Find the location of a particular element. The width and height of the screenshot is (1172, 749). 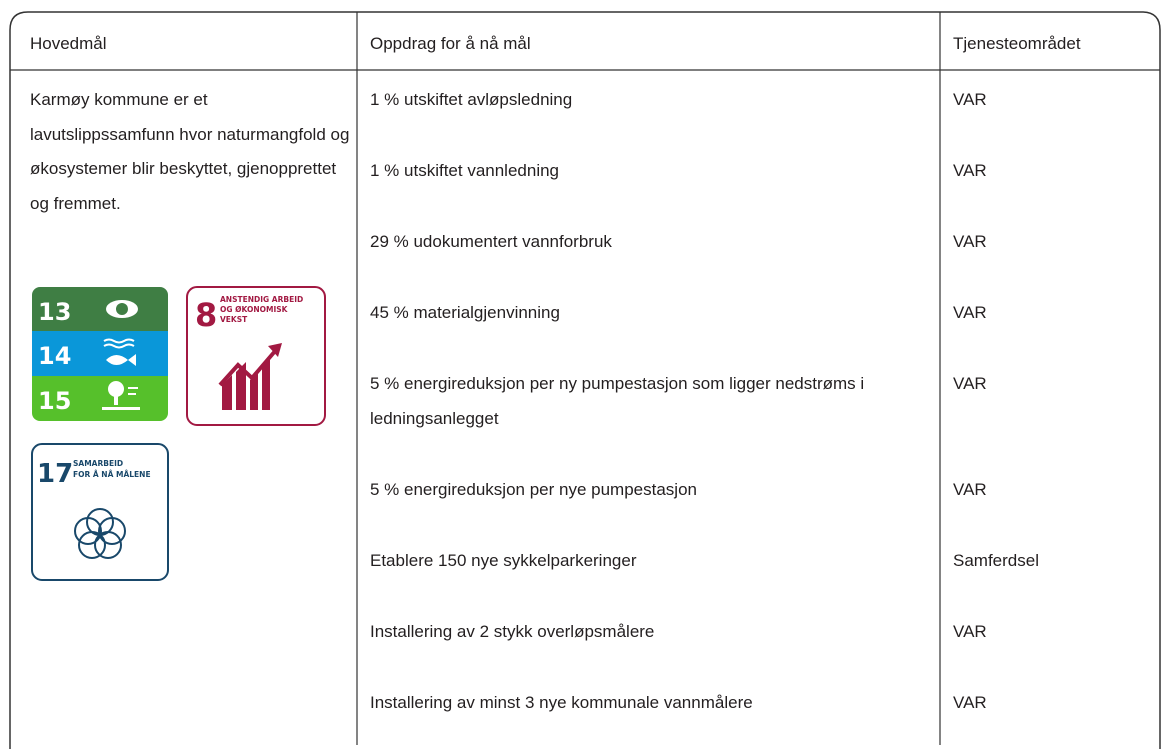

task-cell: 1 % utskiftet avløpsledning is located at coordinates (471, 99).